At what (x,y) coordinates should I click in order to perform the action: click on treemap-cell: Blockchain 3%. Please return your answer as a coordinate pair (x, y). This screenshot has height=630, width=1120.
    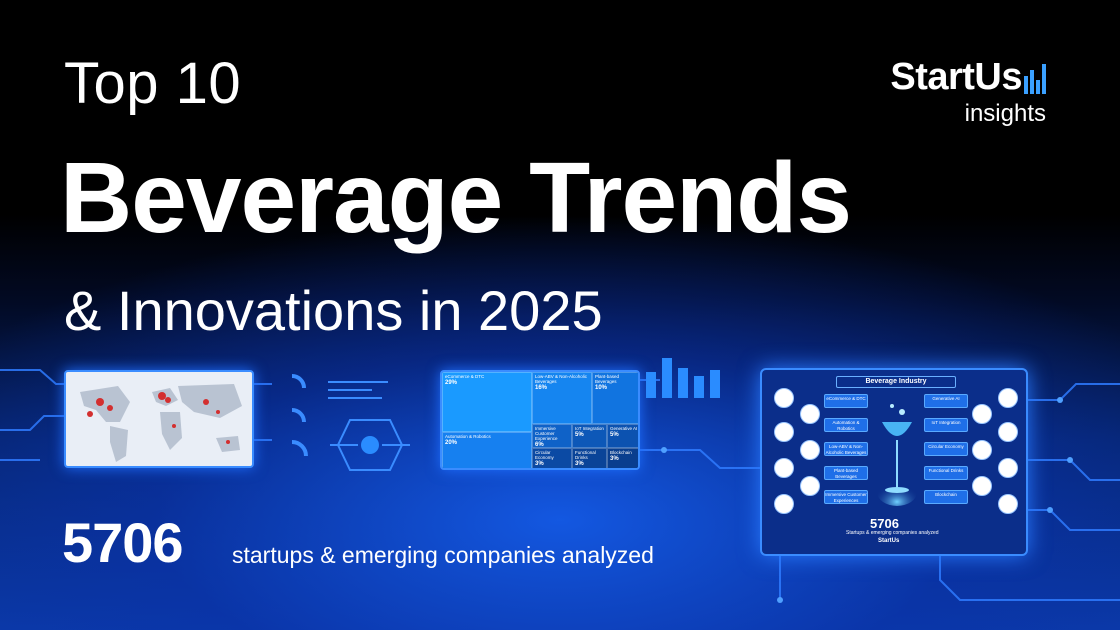
    Looking at the image, I should click on (622, 458).